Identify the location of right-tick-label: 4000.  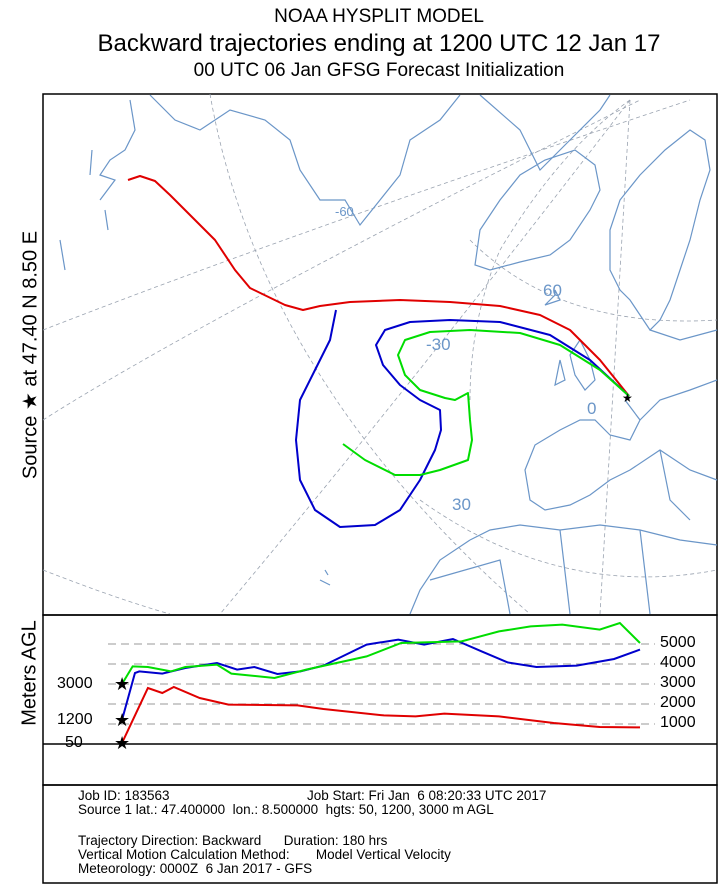
(678, 662).